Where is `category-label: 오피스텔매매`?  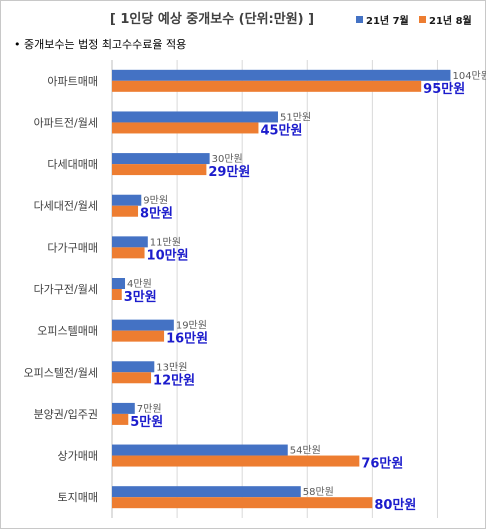 category-label: 오피스텔매매 is located at coordinates (67, 331).